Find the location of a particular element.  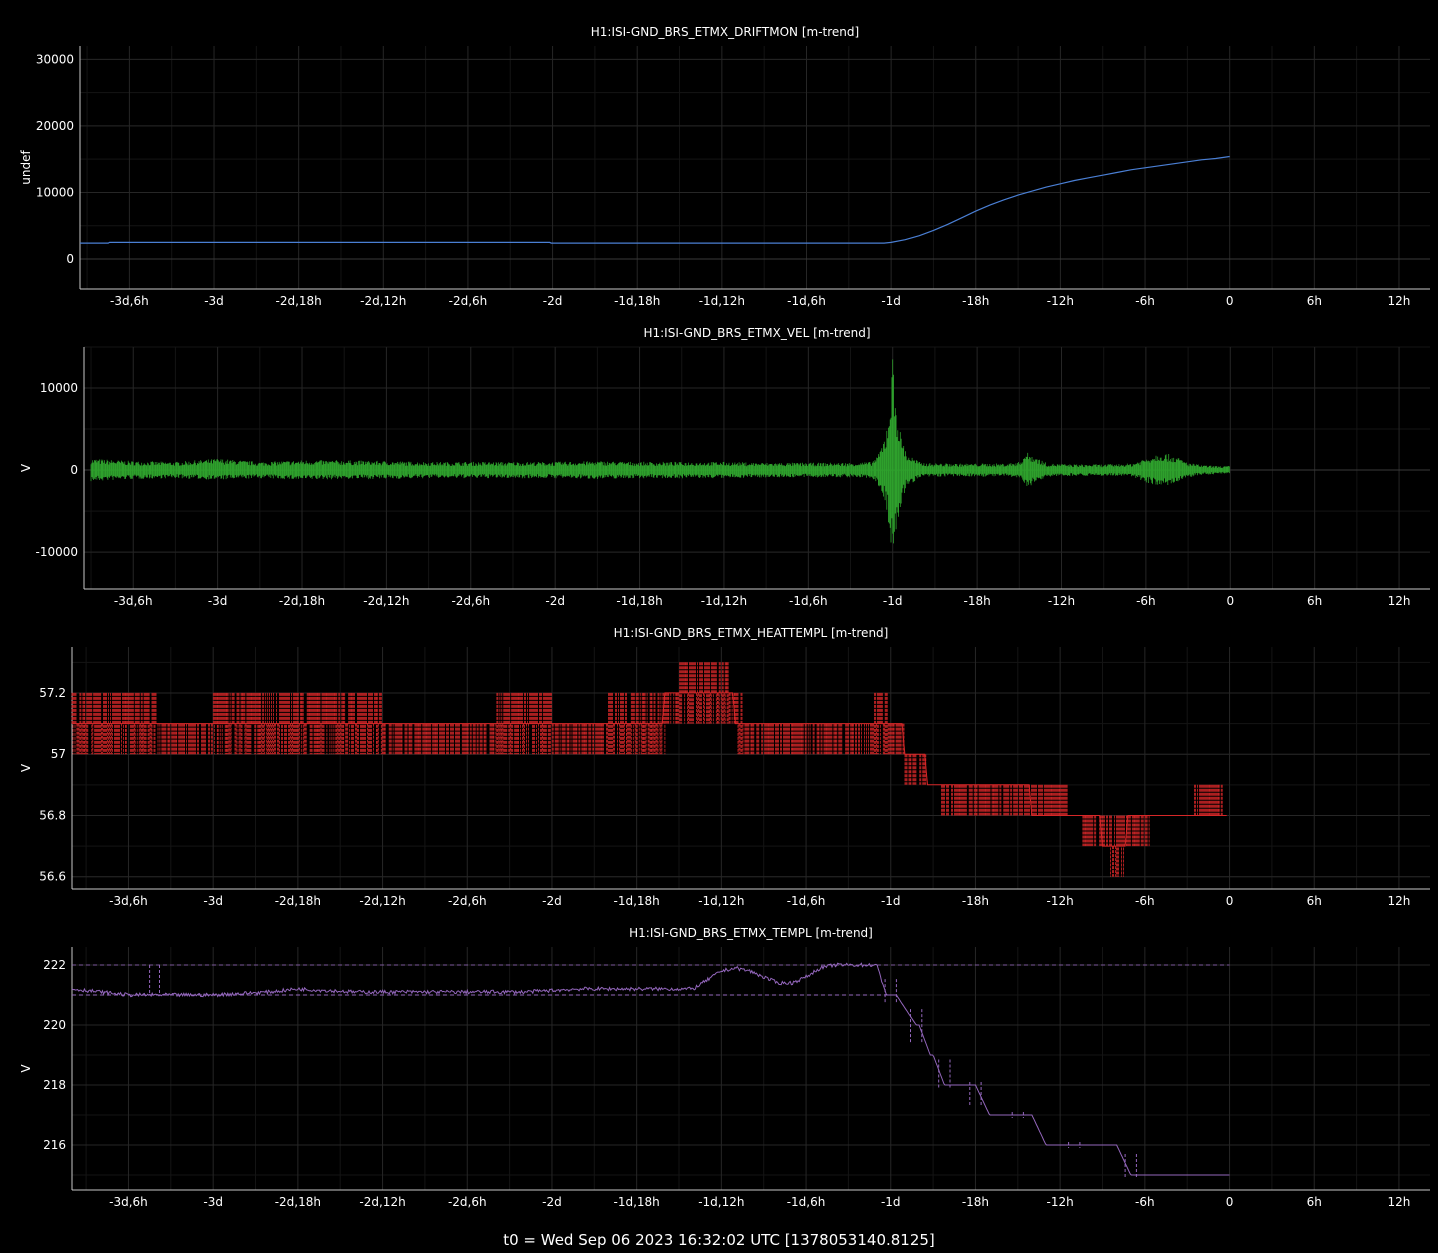

series-envelope is located at coordinates (660, 451).